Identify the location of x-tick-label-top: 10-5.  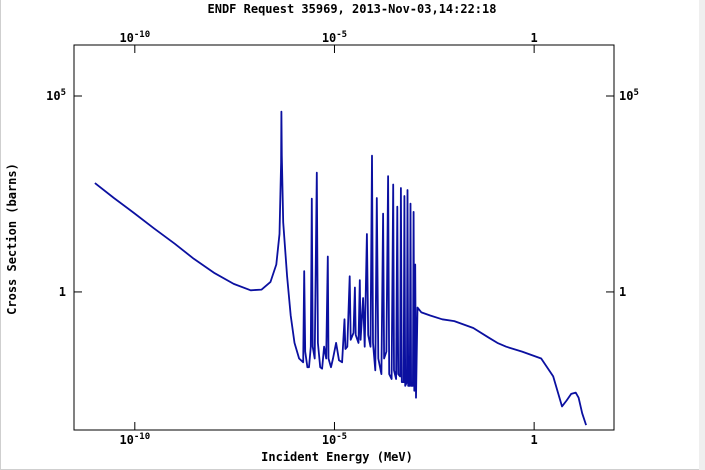
(334, 37).